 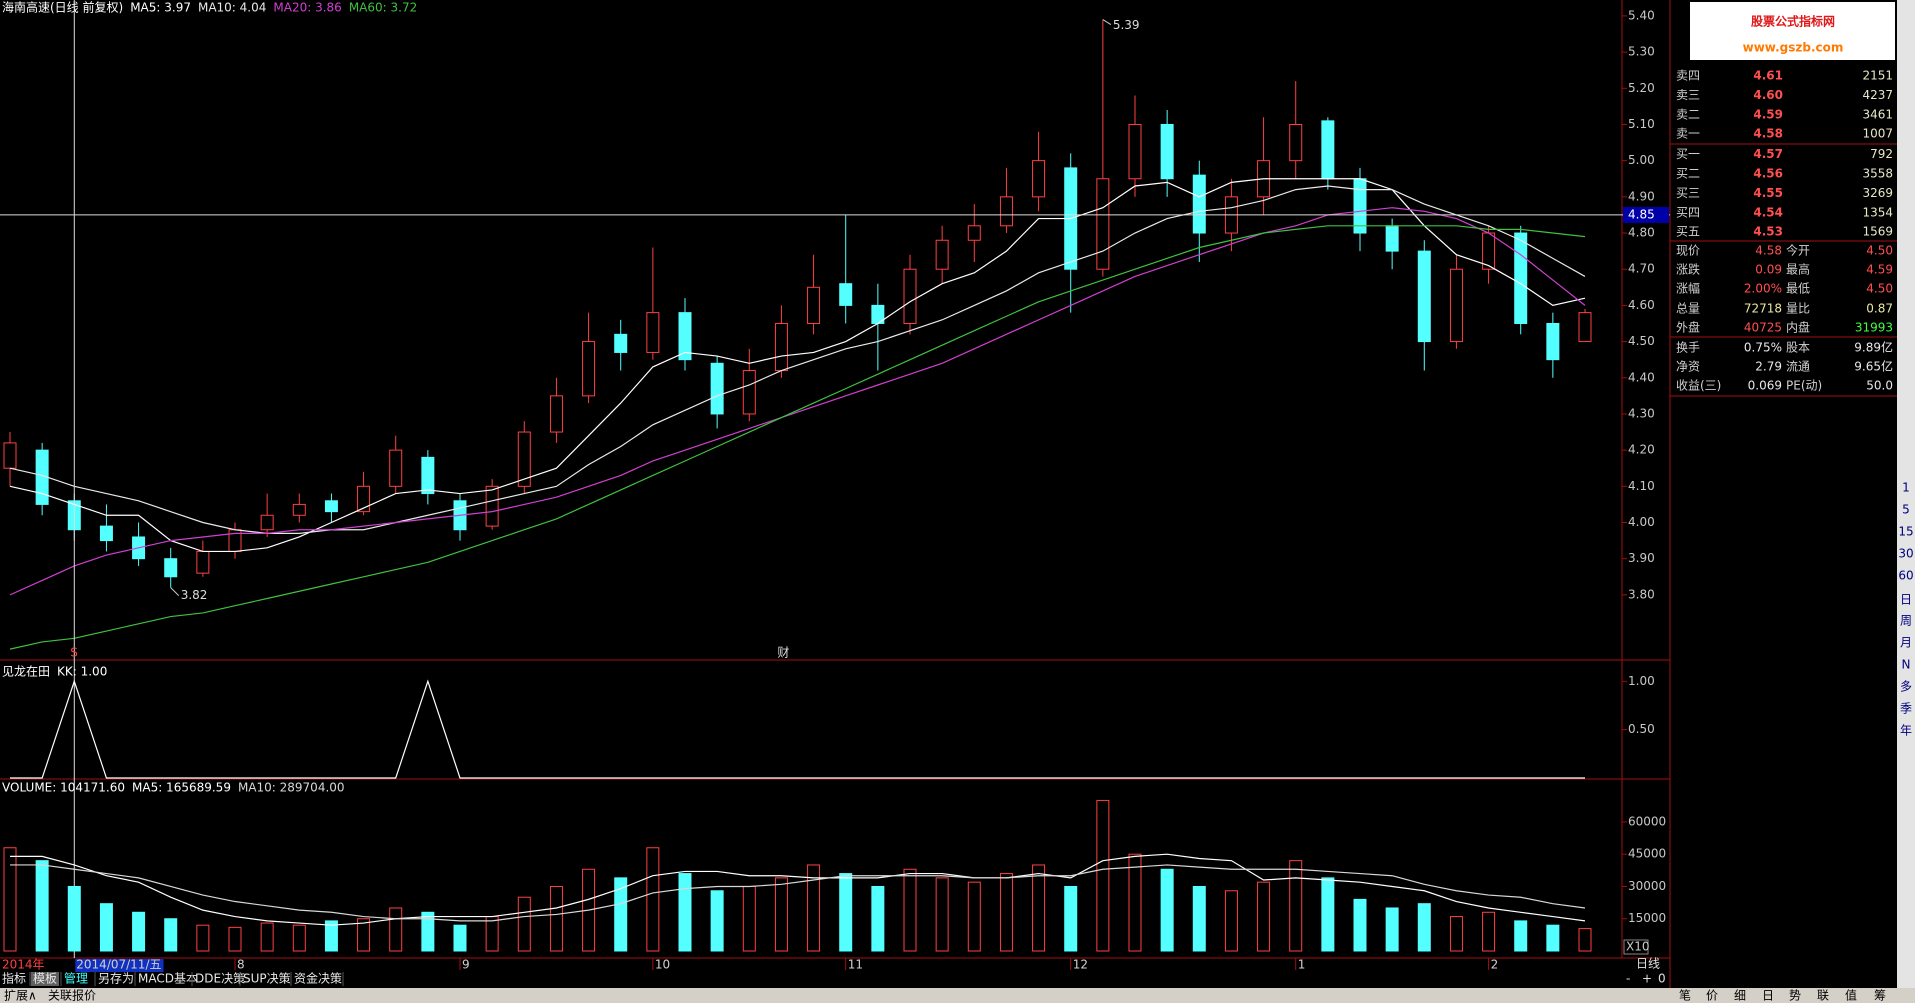 I want to click on period-button: 5, so click(x=1906, y=510).